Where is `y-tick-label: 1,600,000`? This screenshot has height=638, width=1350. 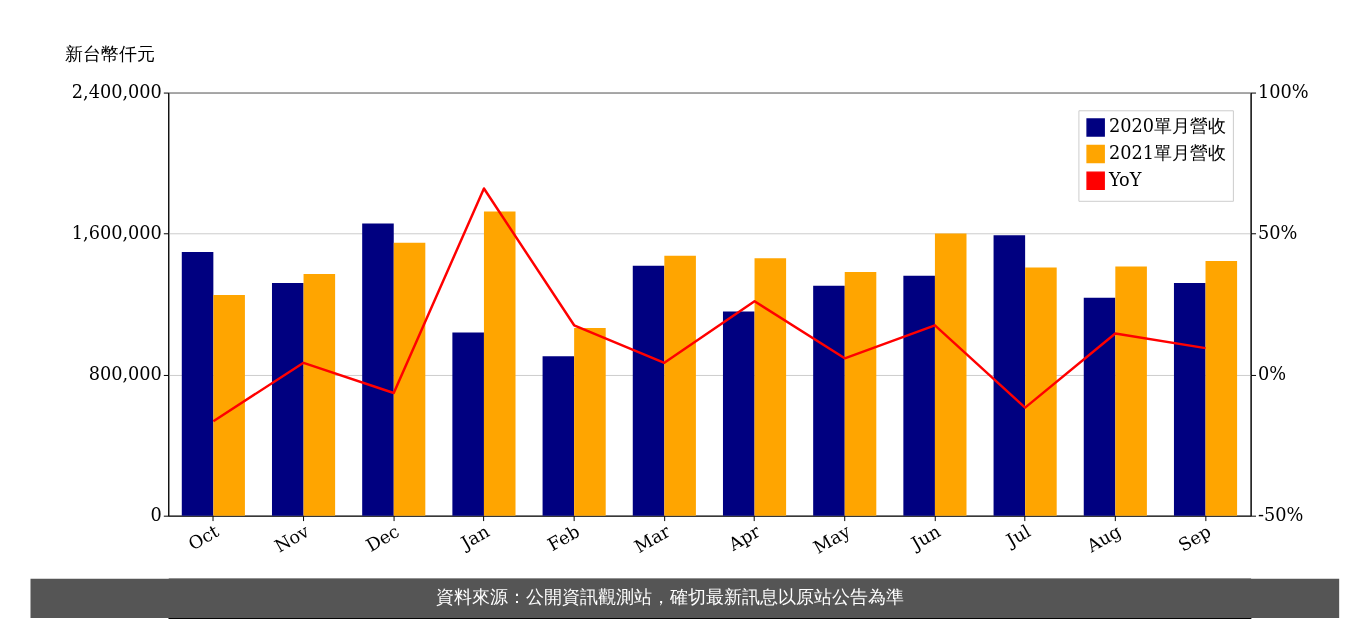 y-tick-label: 1,600,000 is located at coordinates (116, 233).